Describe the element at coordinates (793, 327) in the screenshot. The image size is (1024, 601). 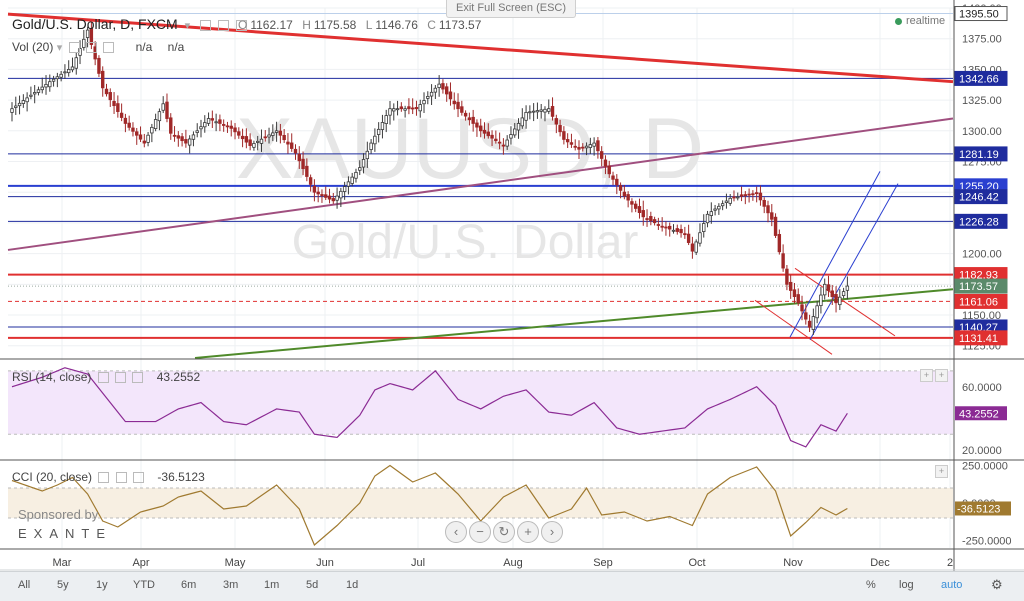
I see `channel-red-lower` at that location.